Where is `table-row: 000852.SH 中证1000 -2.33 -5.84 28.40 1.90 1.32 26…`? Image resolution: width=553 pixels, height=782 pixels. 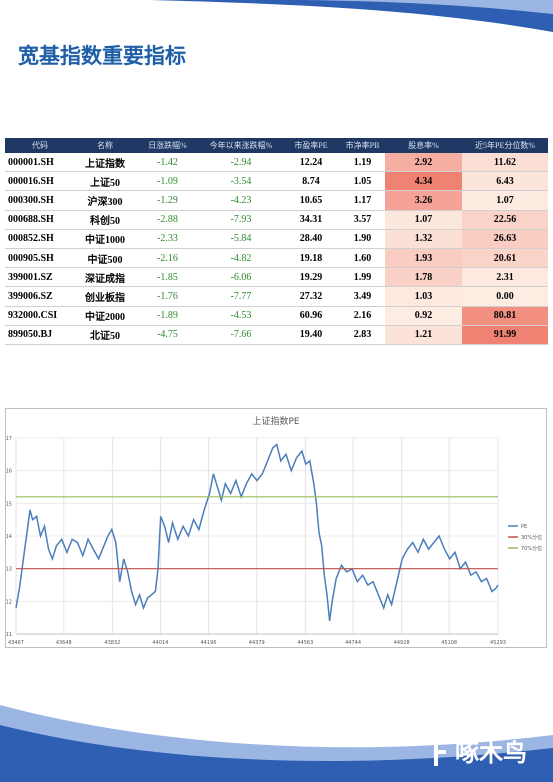
table-row: 000852.SH 中证1000 -2.33 -5.84 28.40 1.90 1.32 26… is located at coordinates (276, 239).